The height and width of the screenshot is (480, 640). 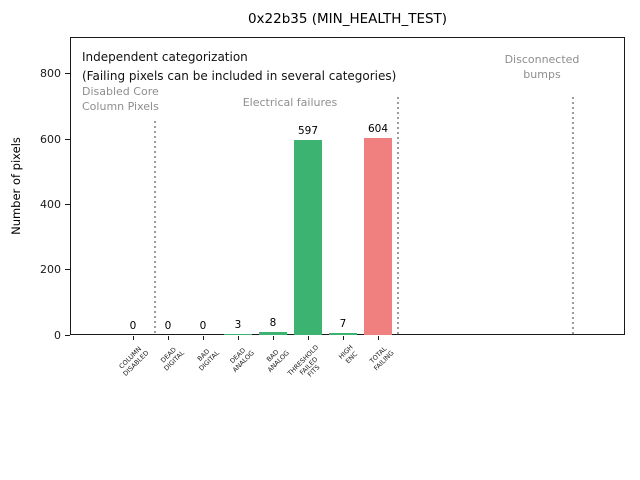 I want to click on bar-total-failing, so click(x=378, y=236).